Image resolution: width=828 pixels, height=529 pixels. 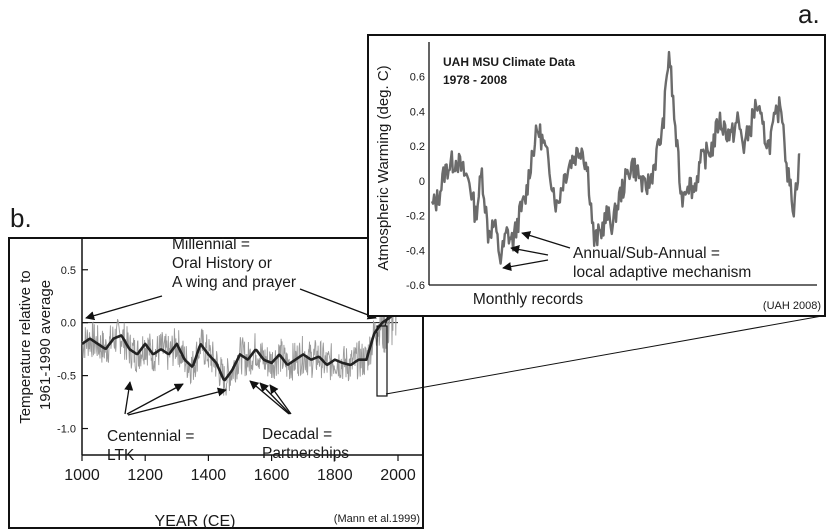 I want to click on a-y-tick-label: 0.4, so click(x=417, y=112).